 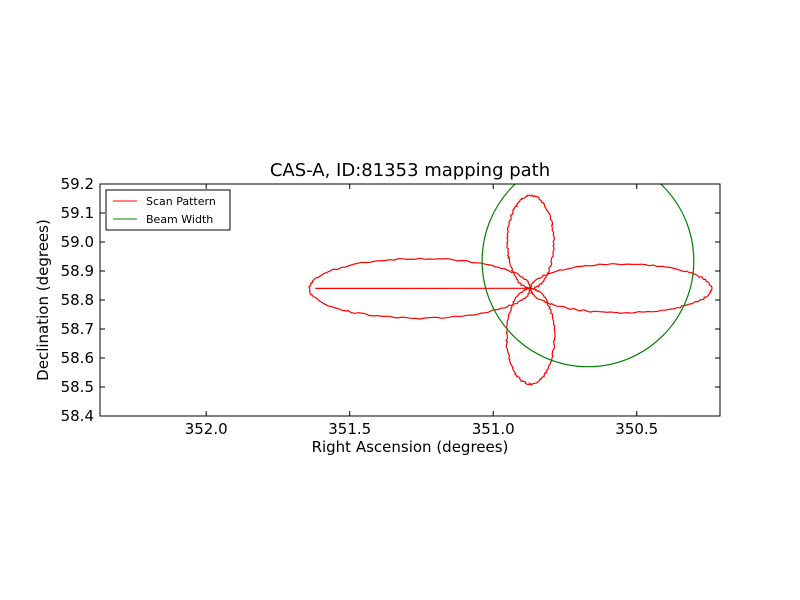 I want to click on x-tick-label: 352.0, so click(x=206, y=429).